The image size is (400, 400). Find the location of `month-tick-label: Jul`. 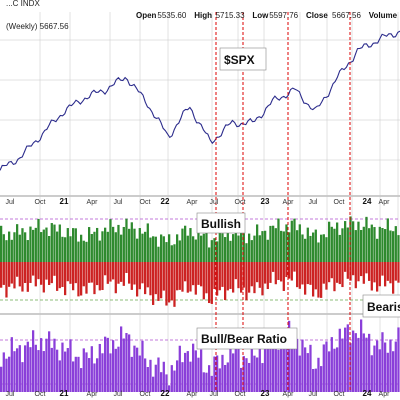

month-tick-label: Jul is located at coordinates (313, 202).